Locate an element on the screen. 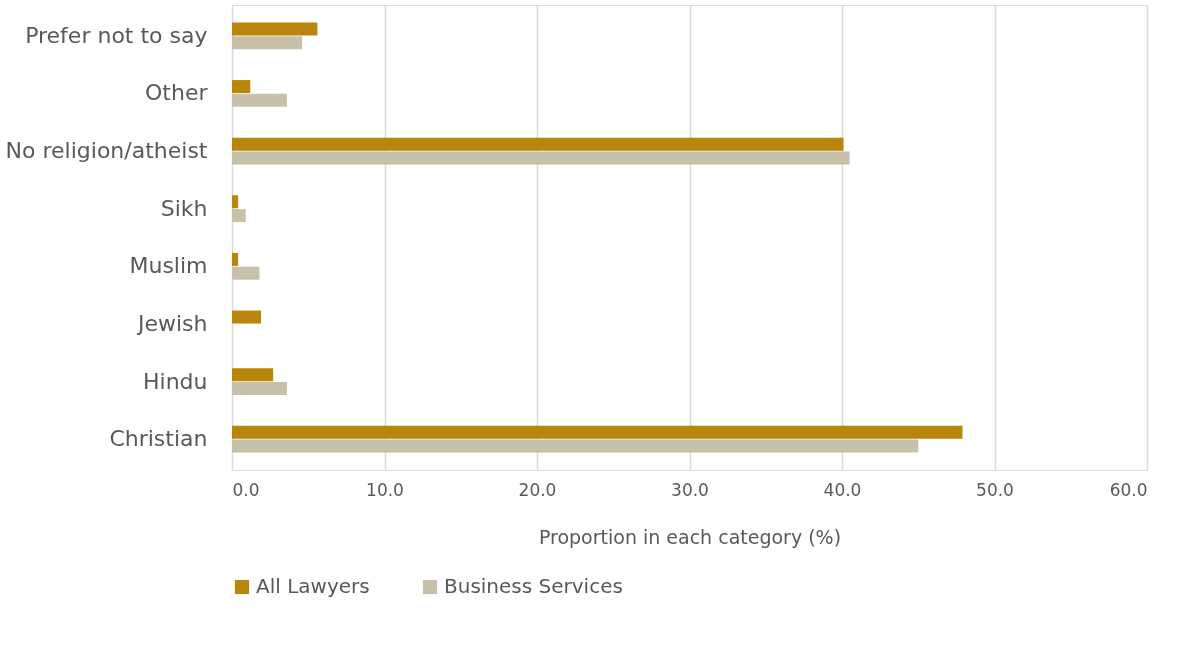 Image resolution: width=1195 pixels, height=655 pixels. x-axis-title: Proportion in each category (%) is located at coordinates (690, 536).